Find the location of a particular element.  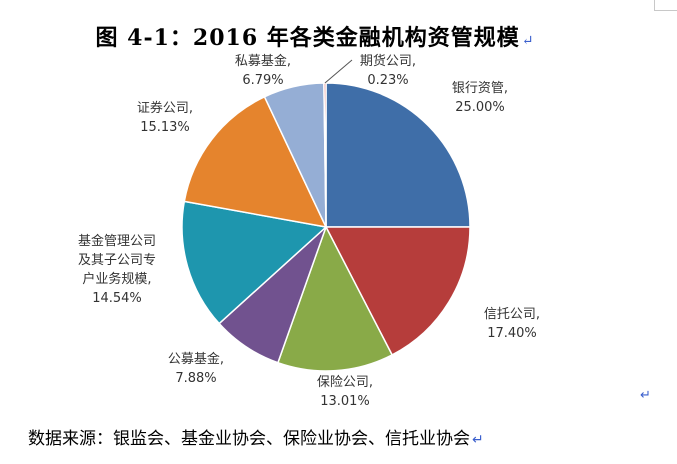

slice-name-4: 基金管理公司 is located at coordinates (117, 241).